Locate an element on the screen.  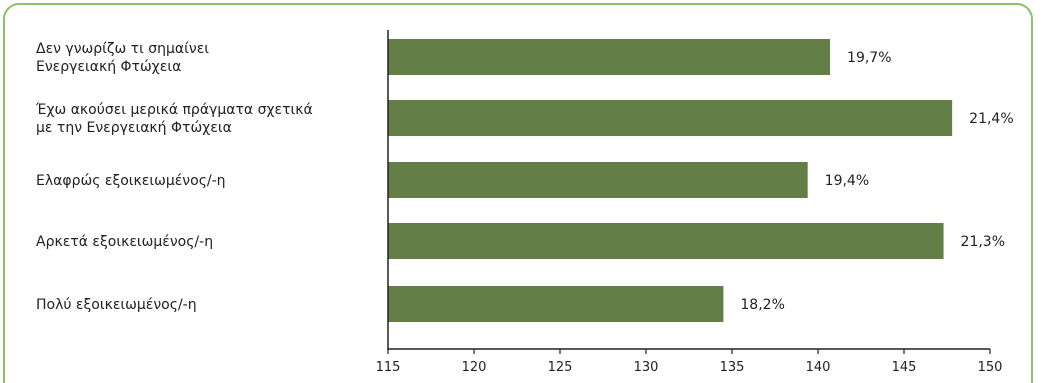
x-tick-label-115: 115 is located at coordinates (388, 367).